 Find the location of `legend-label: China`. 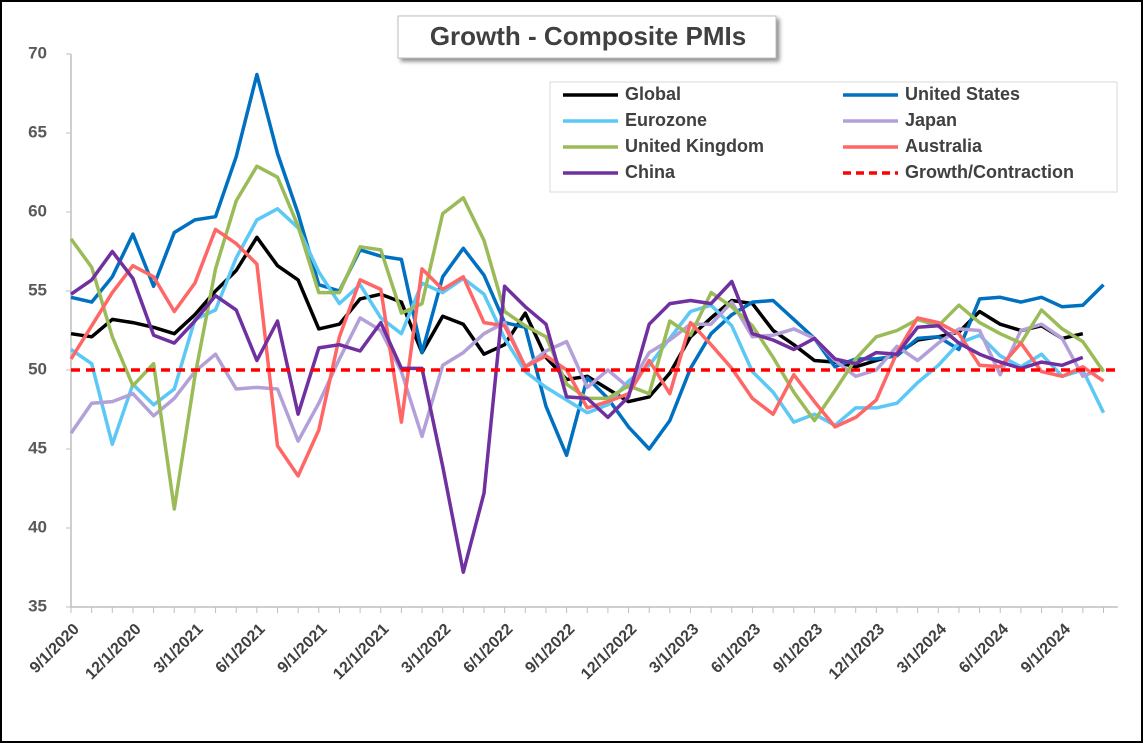

legend-label: China is located at coordinates (650, 172).